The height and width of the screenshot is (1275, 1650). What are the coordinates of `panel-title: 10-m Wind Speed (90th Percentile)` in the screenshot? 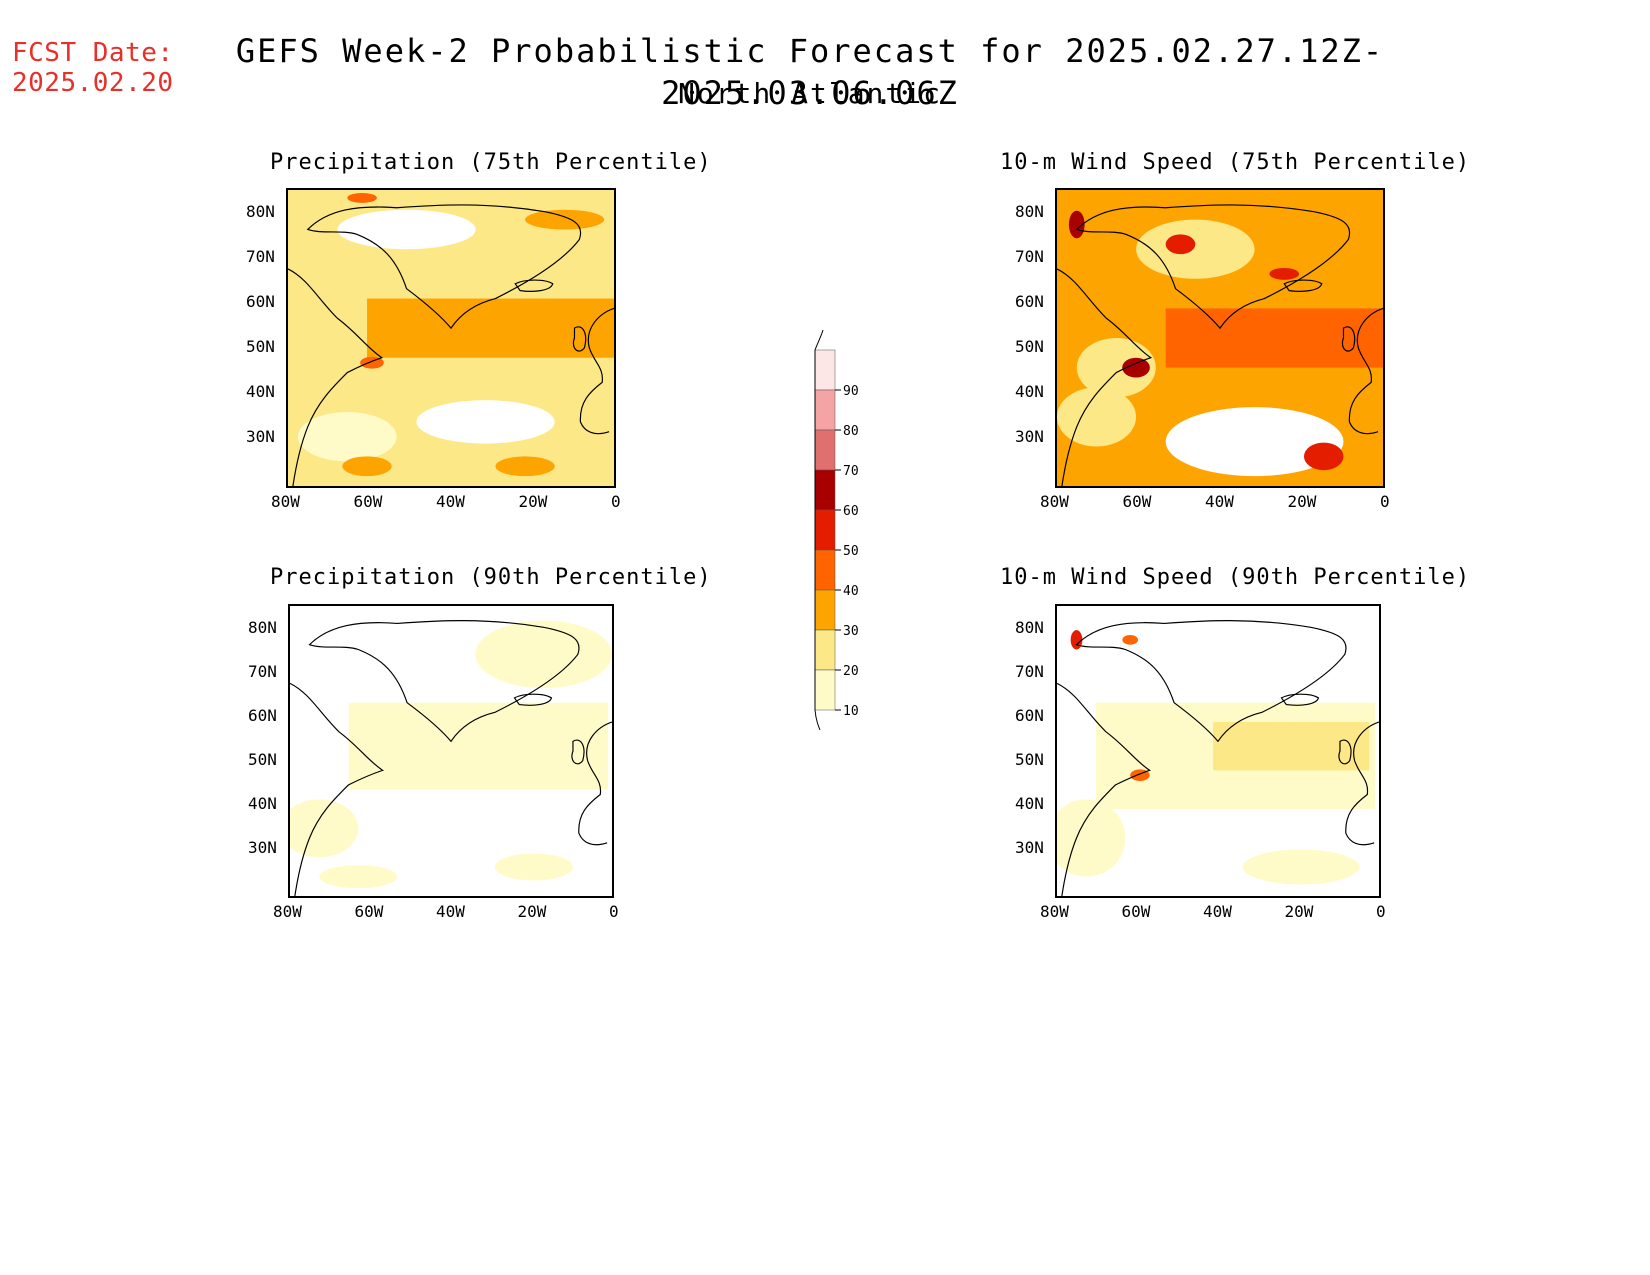 It's located at (1235, 577).